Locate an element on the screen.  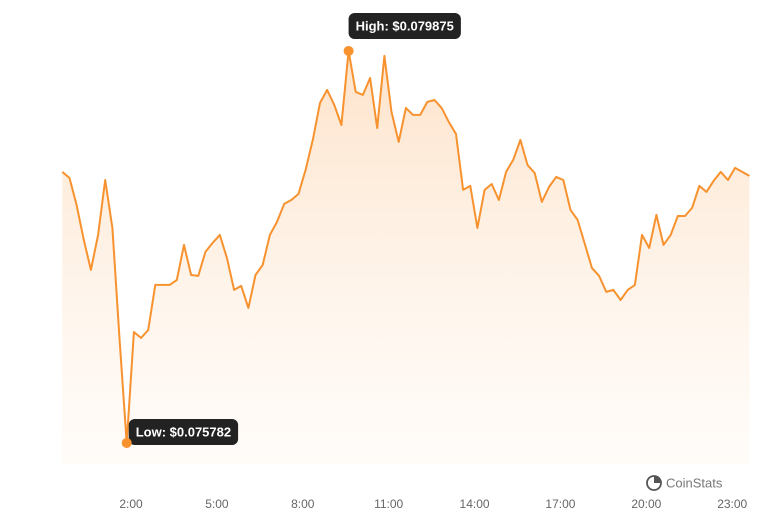
x-tick-label: 17:00 is located at coordinates (560, 504).